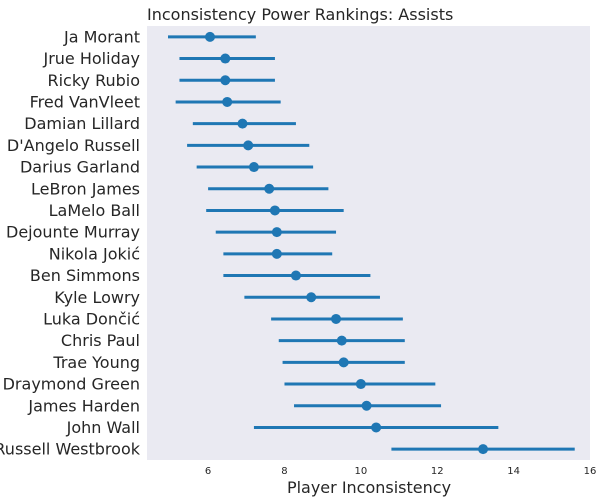 The image size is (602, 502). Describe the element at coordinates (208, 471) in the screenshot. I see `x-tick-label-0: 6` at that location.